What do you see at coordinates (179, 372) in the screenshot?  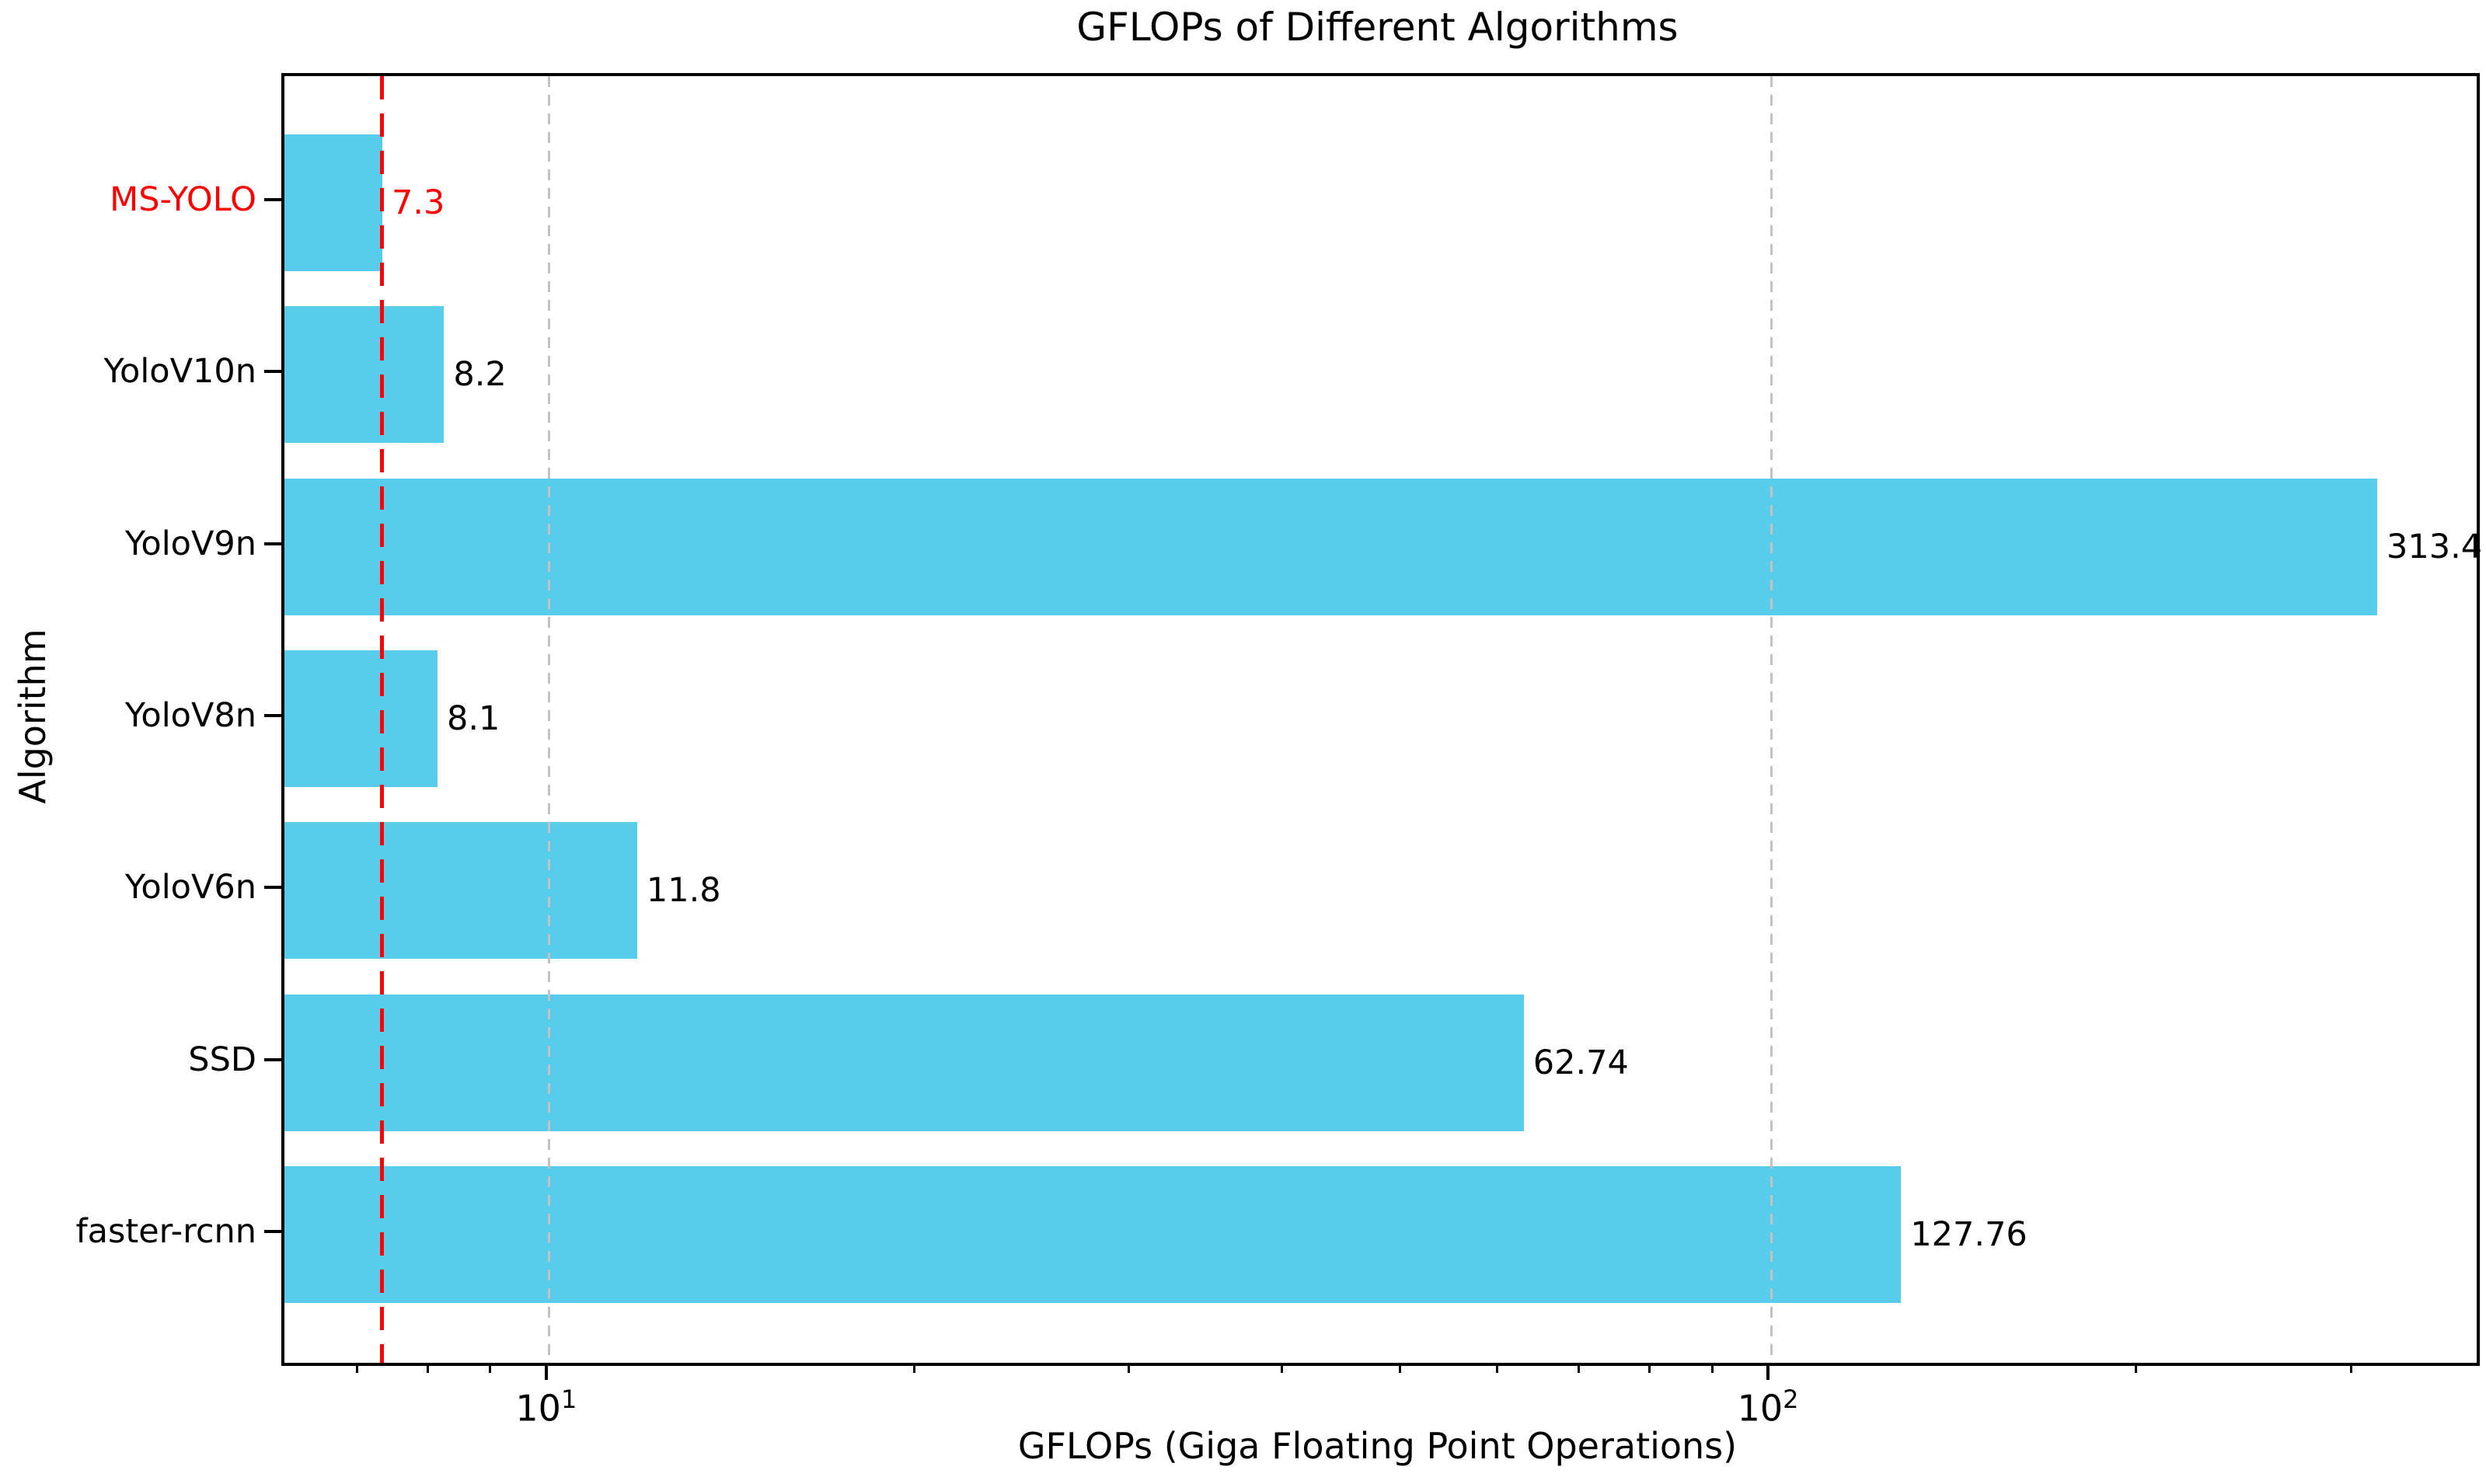 I see `category-tick-label-yolov10n: YoloV10n` at bounding box center [179, 372].